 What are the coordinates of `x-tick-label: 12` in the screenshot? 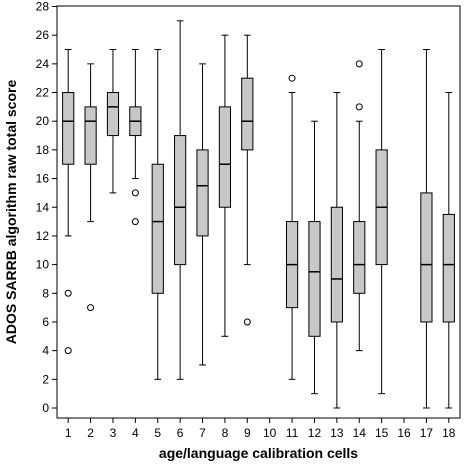 It's located at (315, 433).